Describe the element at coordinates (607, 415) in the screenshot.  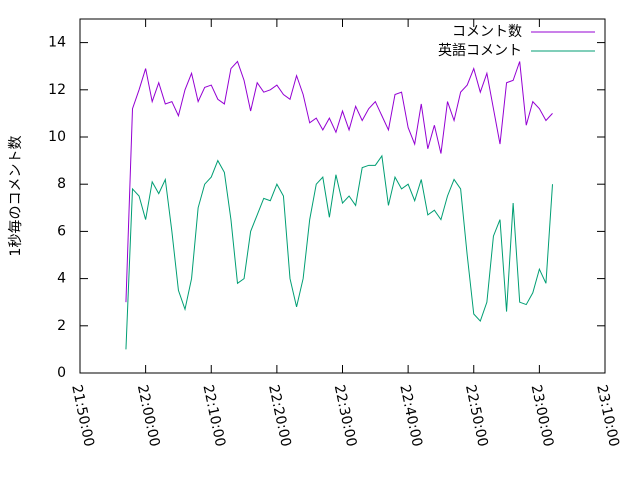
I see `x-tick-label: 23:10:00` at that location.